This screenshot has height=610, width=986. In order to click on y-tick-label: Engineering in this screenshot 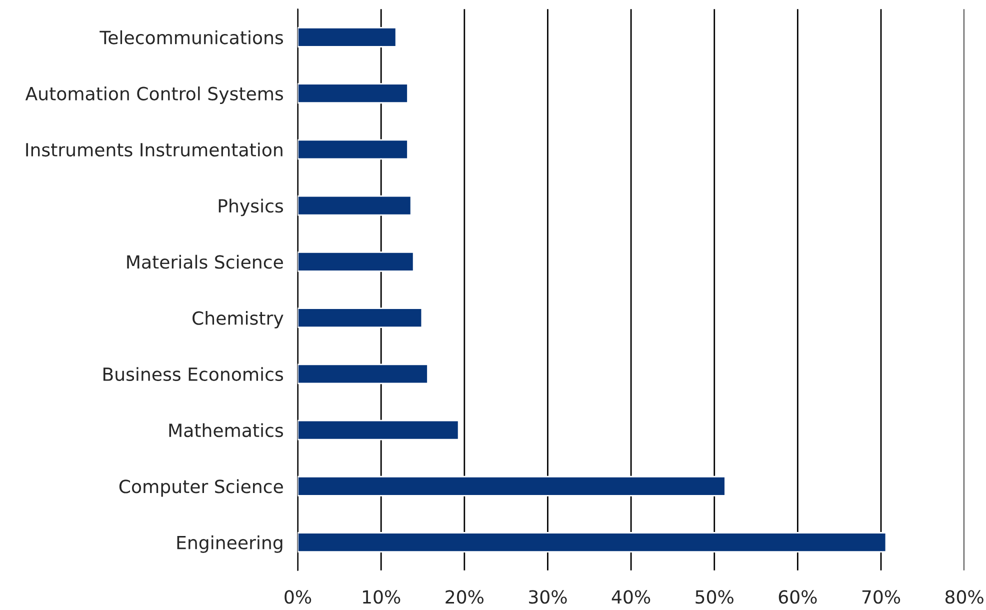, I will do `click(229, 544)`.